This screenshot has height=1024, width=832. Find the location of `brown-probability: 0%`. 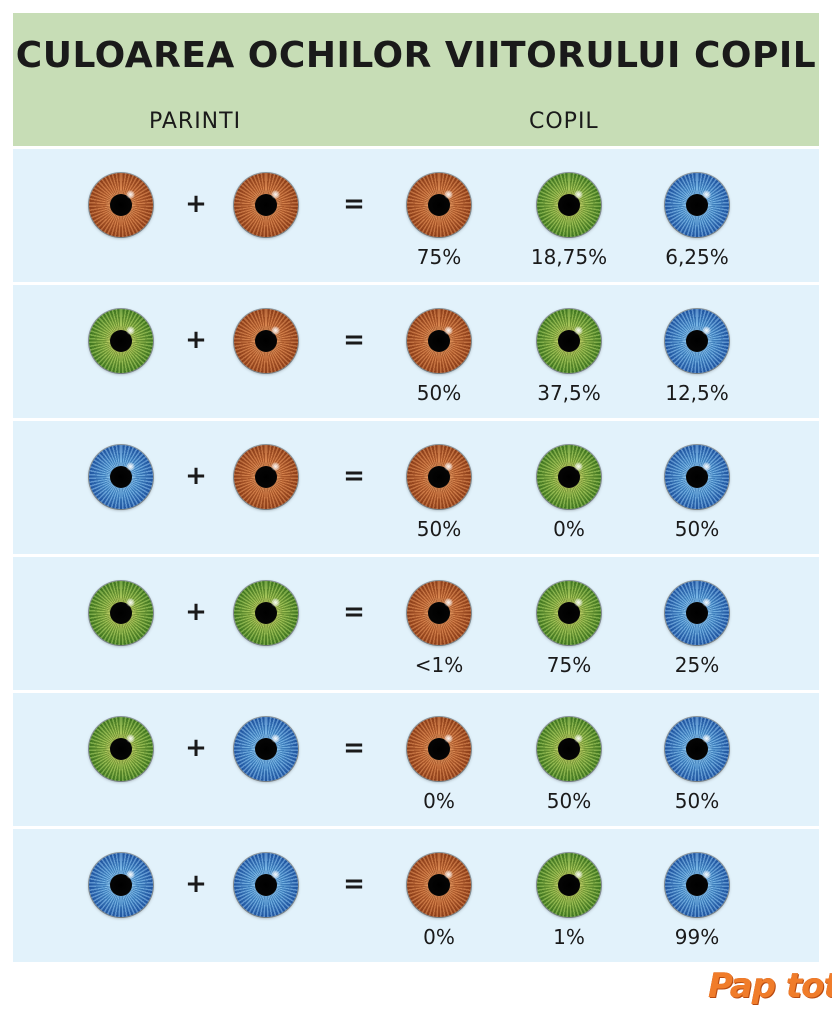

brown-probability: 0% is located at coordinates (439, 937).